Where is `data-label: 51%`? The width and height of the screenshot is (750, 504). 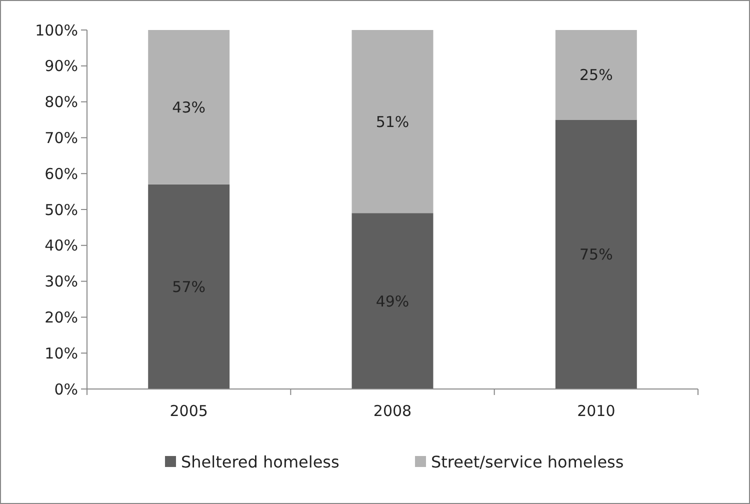 data-label: 51% is located at coordinates (393, 121).